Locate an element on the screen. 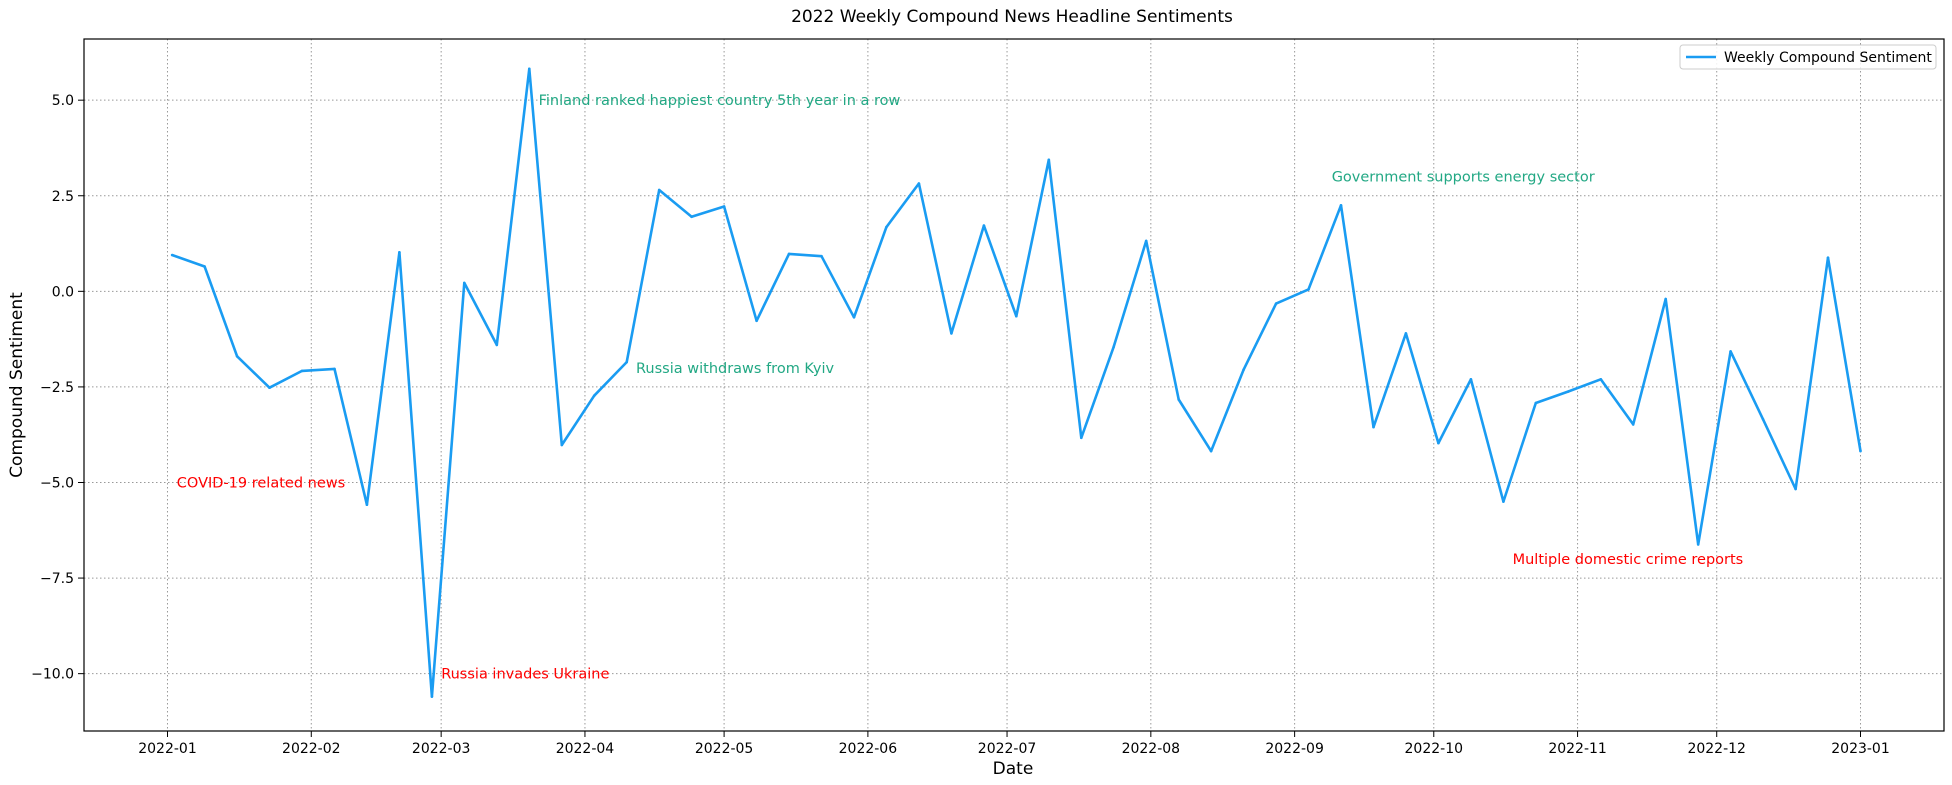 Image resolution: width=1952 pixels, height=785 pixels. legend: Weekly Compound Sentiment is located at coordinates (1808, 57).